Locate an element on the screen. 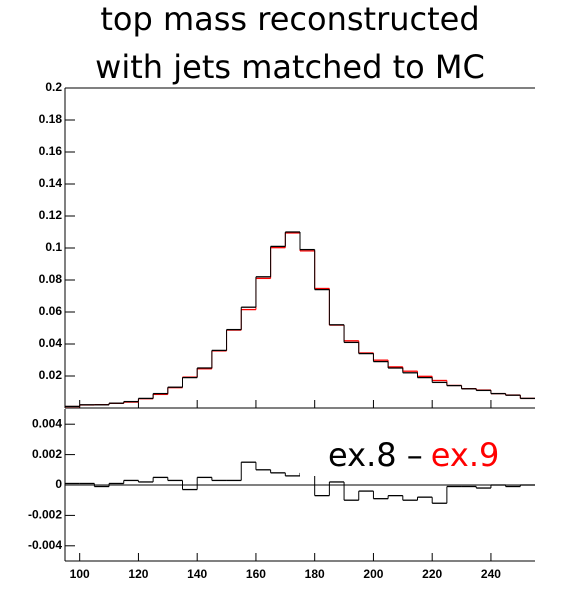  y-tick-label: -0.002 is located at coordinates (45, 515).